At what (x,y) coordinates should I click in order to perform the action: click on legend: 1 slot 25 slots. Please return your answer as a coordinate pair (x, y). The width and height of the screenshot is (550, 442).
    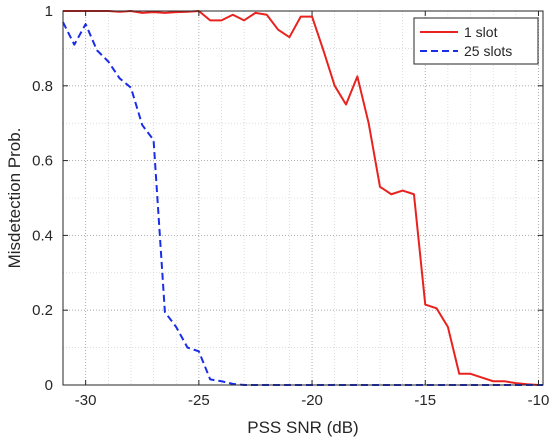
    Looking at the image, I should click on (476, 41).